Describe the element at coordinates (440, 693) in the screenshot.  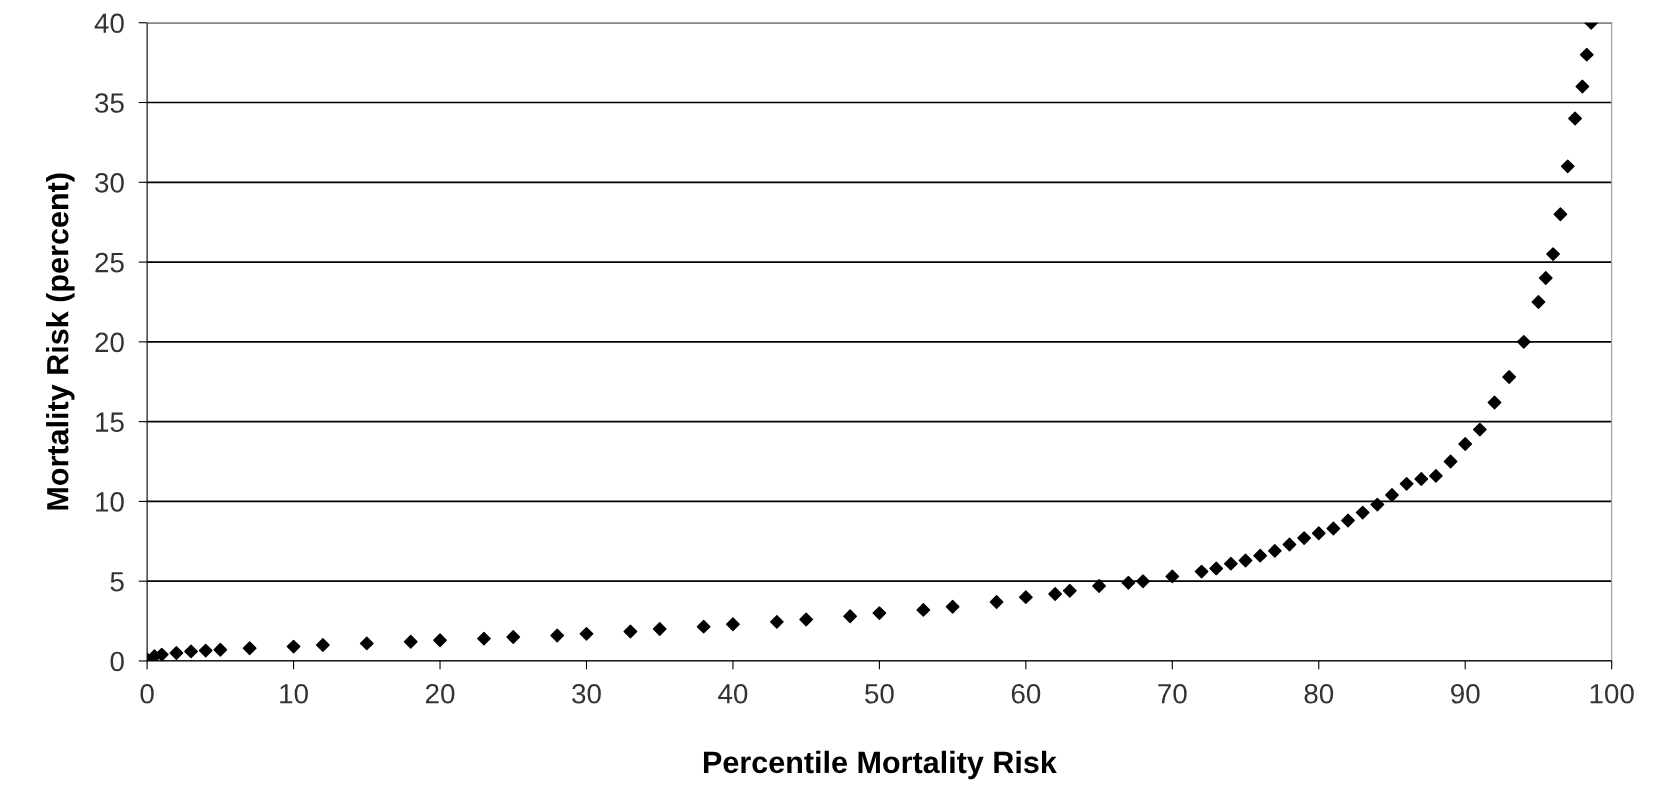
I see `x-tick-label: 20` at that location.